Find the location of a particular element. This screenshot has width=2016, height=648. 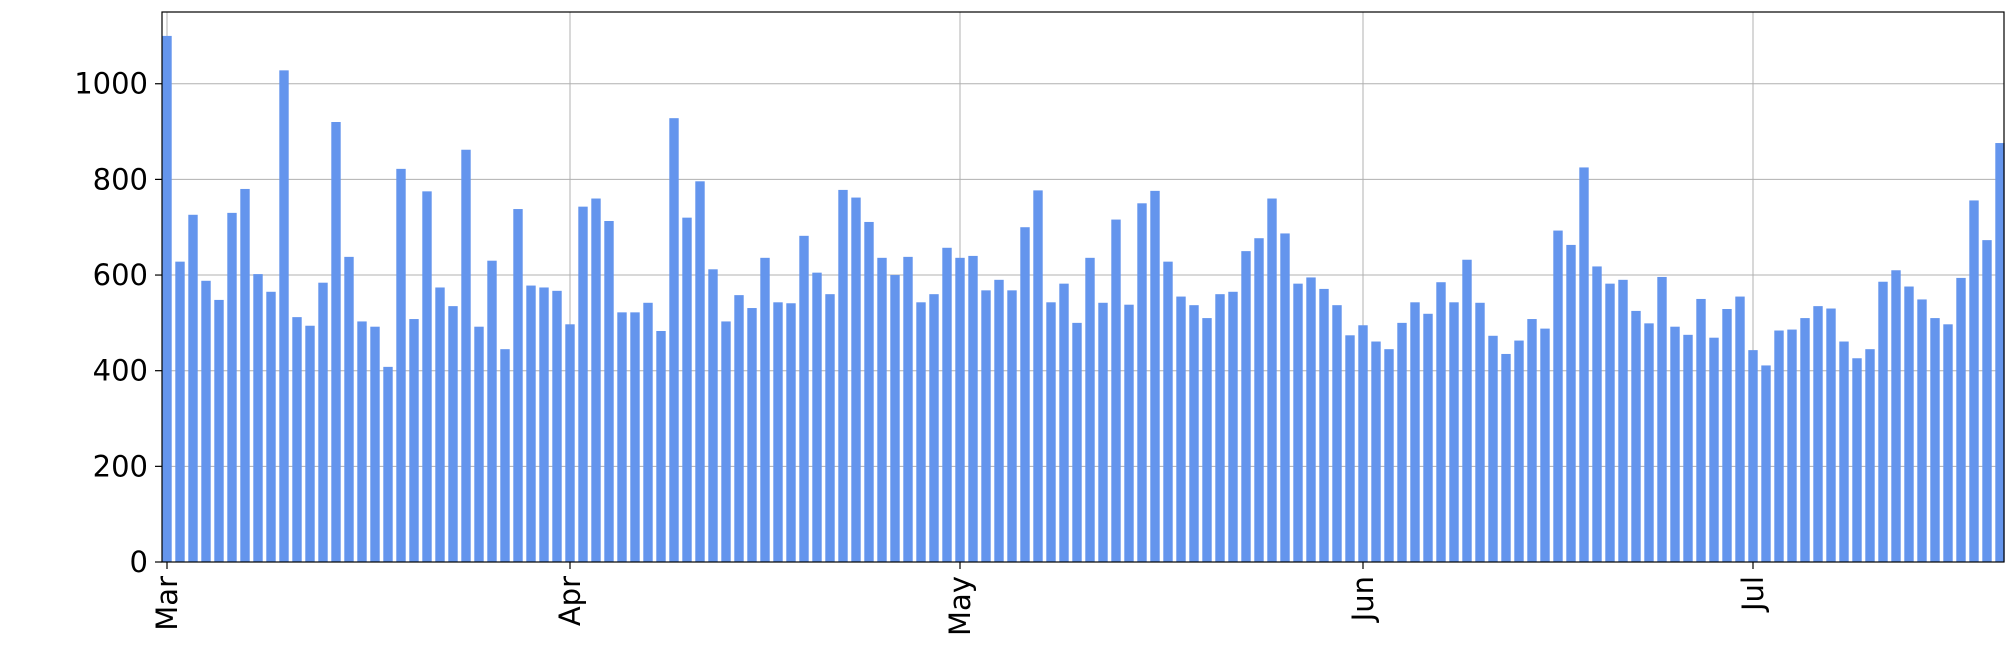

y-tick-label: 800 is located at coordinates (120, 179).